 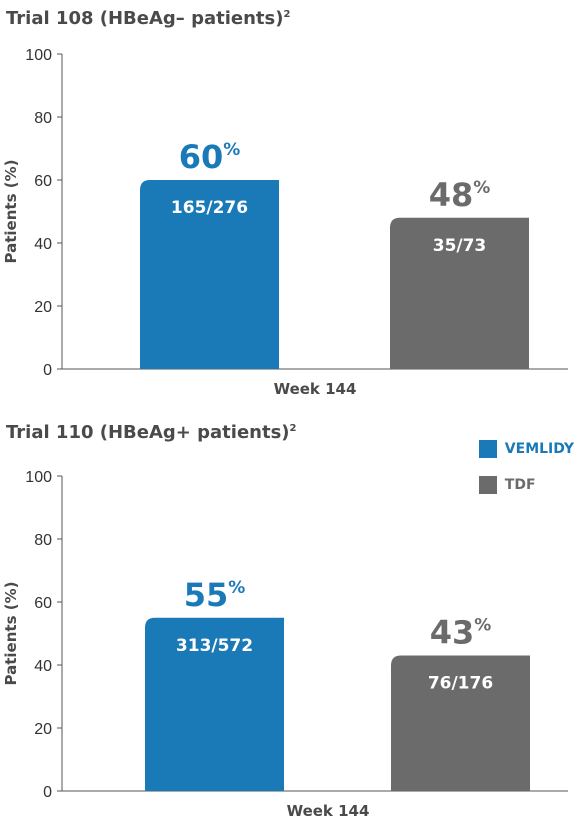 What do you see at coordinates (460, 195) in the screenshot?
I see `bar-percent-label: 48%` at bounding box center [460, 195].